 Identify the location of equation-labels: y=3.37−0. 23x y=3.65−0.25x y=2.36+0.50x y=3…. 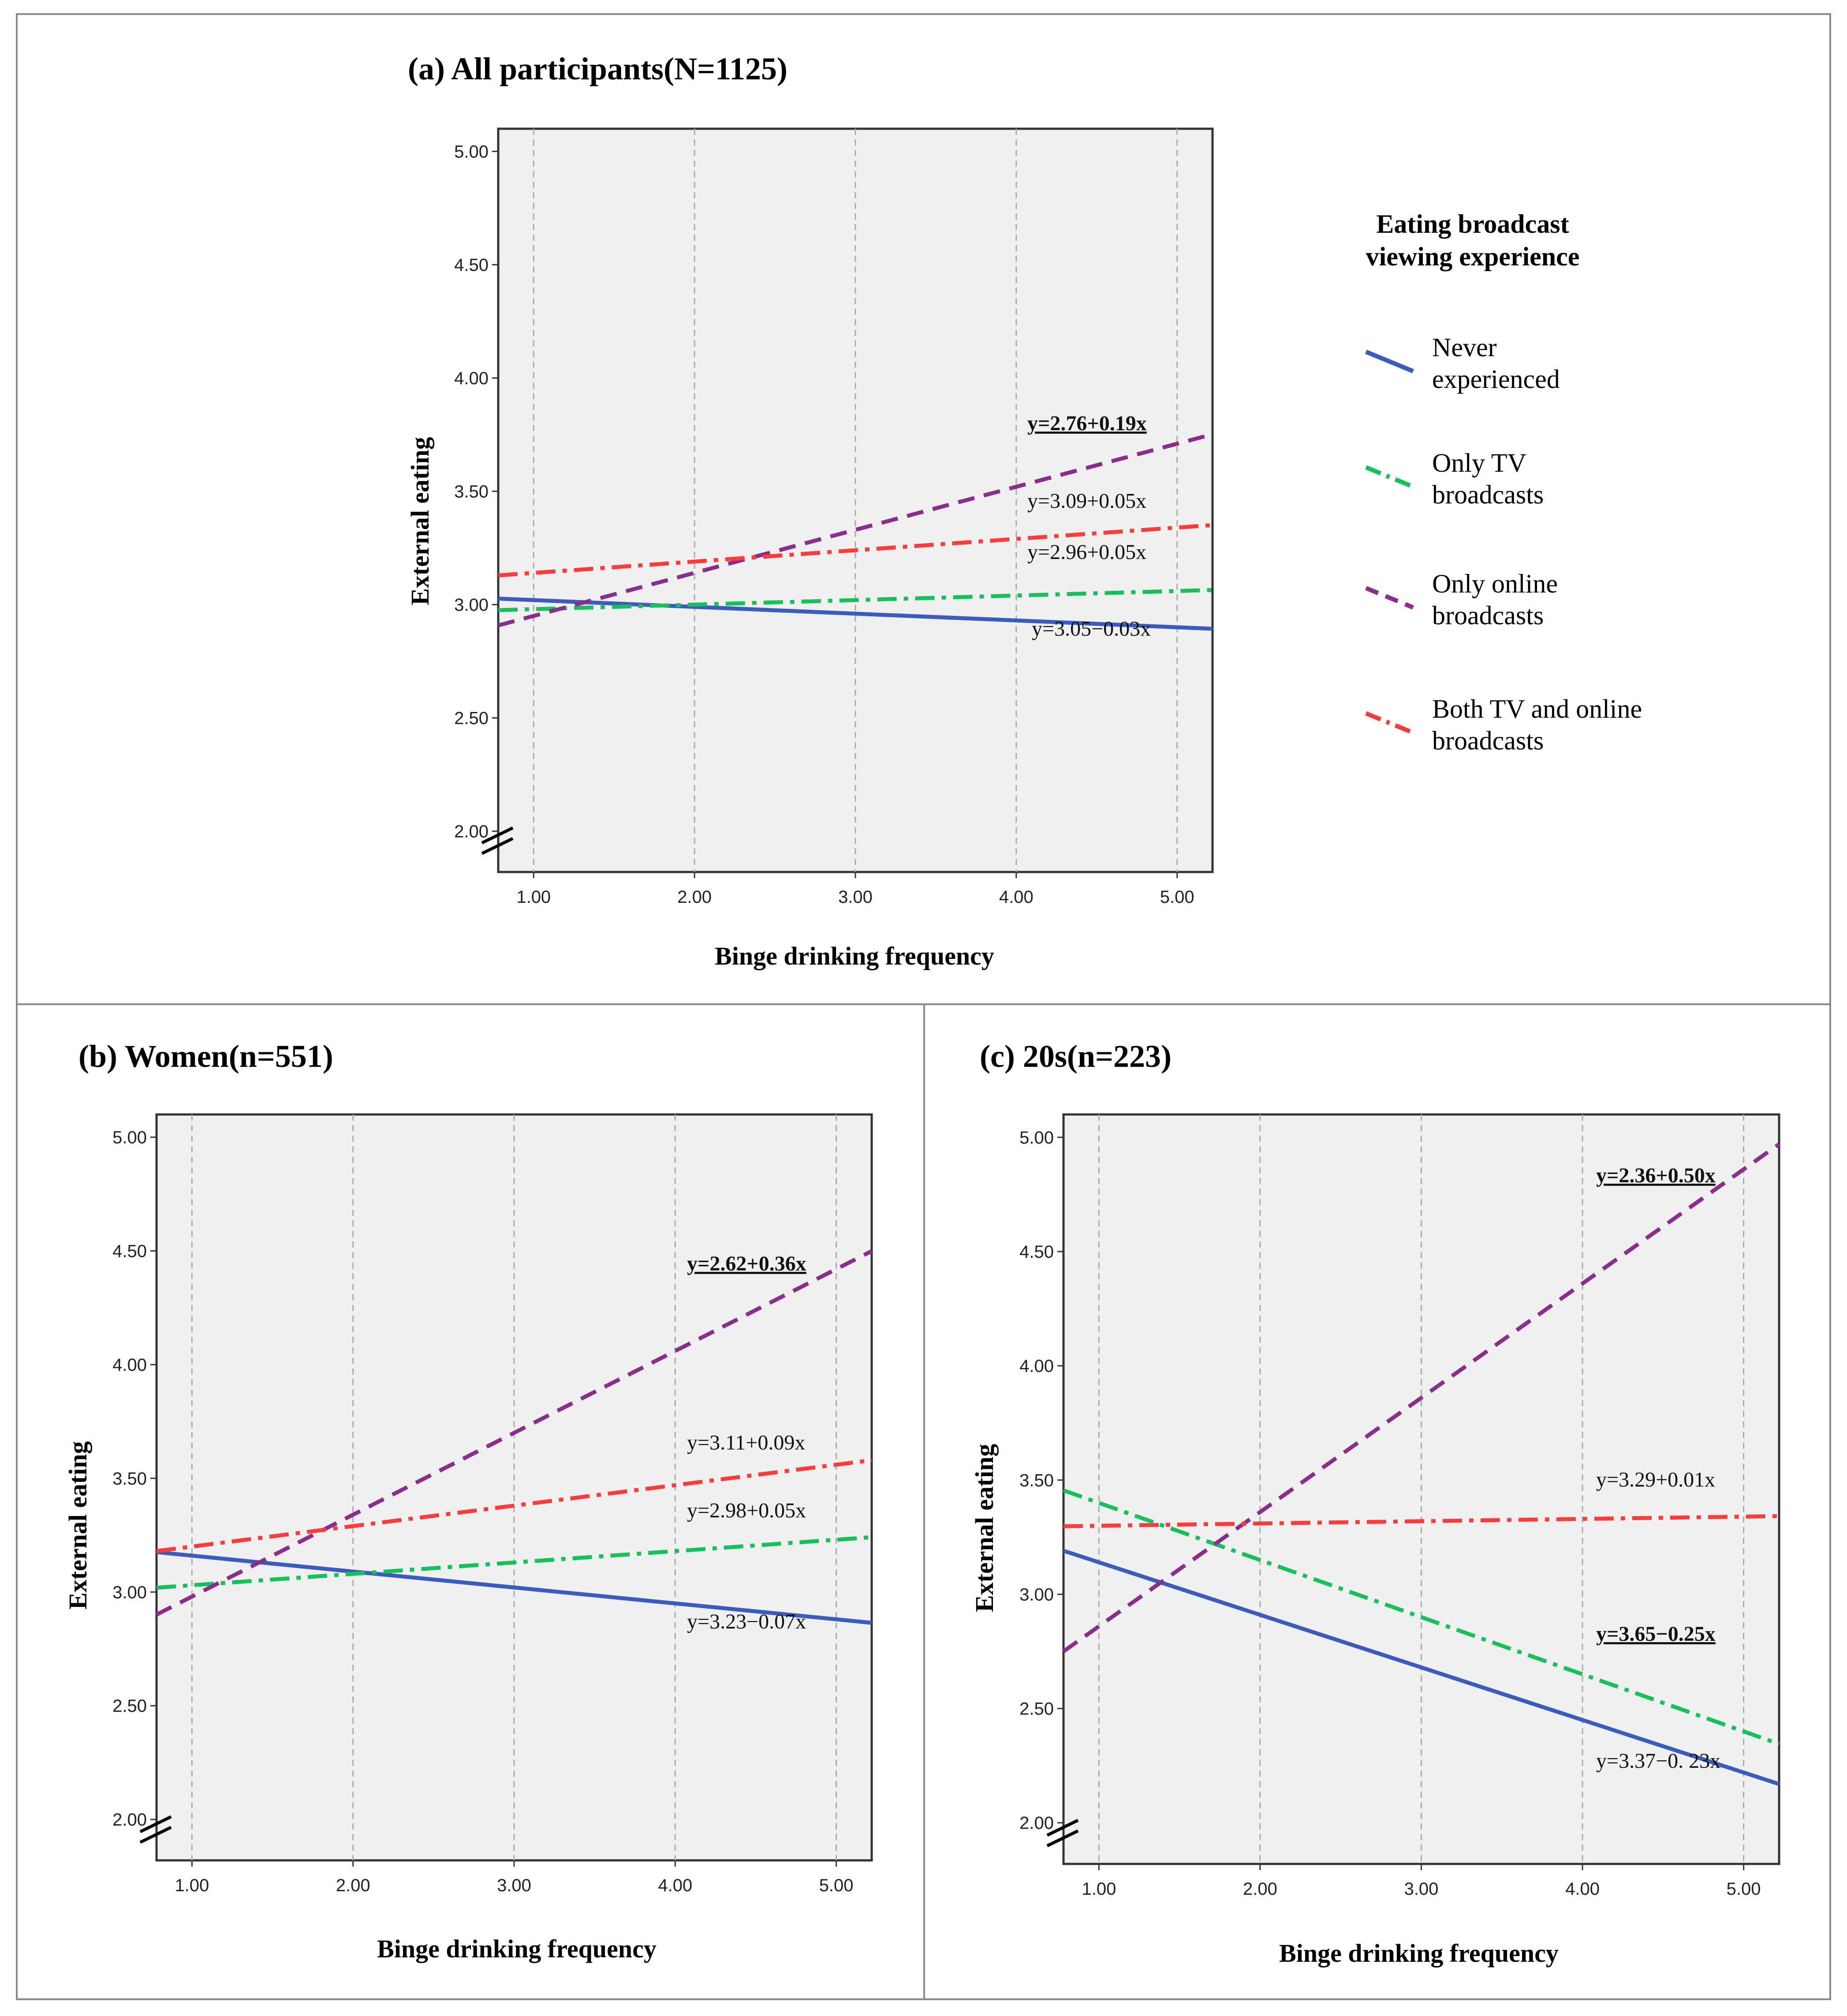
(1658, 1468).